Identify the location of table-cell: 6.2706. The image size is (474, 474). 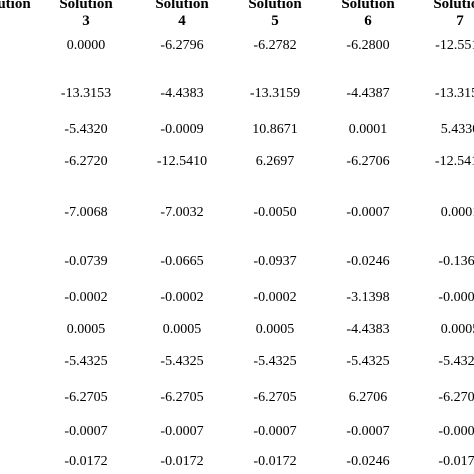
(368, 397).